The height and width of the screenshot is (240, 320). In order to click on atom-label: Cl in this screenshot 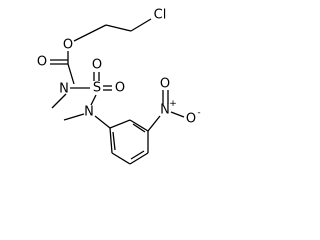, I will do `click(160, 15)`.